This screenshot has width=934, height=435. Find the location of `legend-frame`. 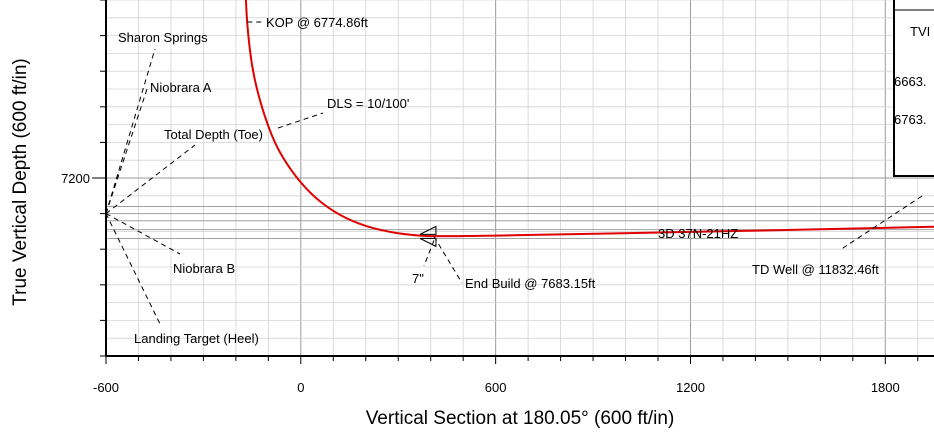

legend-frame is located at coordinates (913, 88).